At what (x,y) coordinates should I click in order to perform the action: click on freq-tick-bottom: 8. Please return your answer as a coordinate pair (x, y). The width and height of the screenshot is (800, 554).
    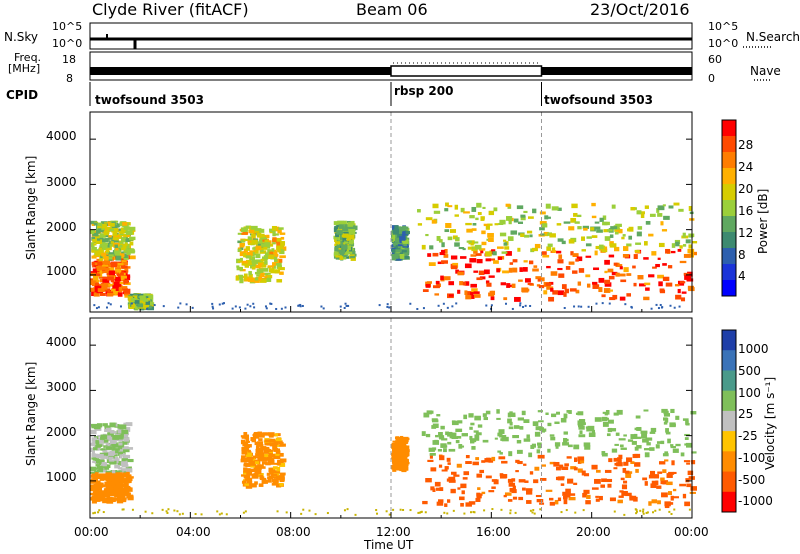
    Looking at the image, I should click on (69, 78).